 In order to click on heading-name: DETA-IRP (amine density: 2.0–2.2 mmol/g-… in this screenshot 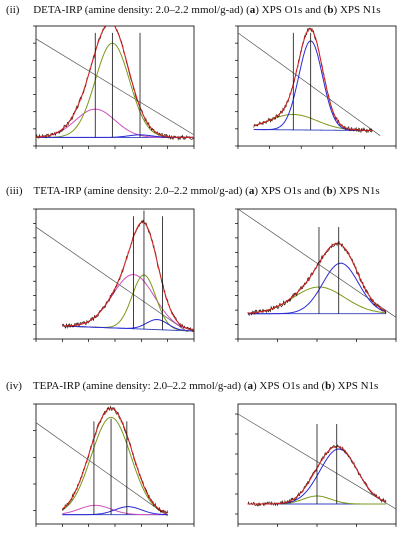, I will do `click(138, 10)`.